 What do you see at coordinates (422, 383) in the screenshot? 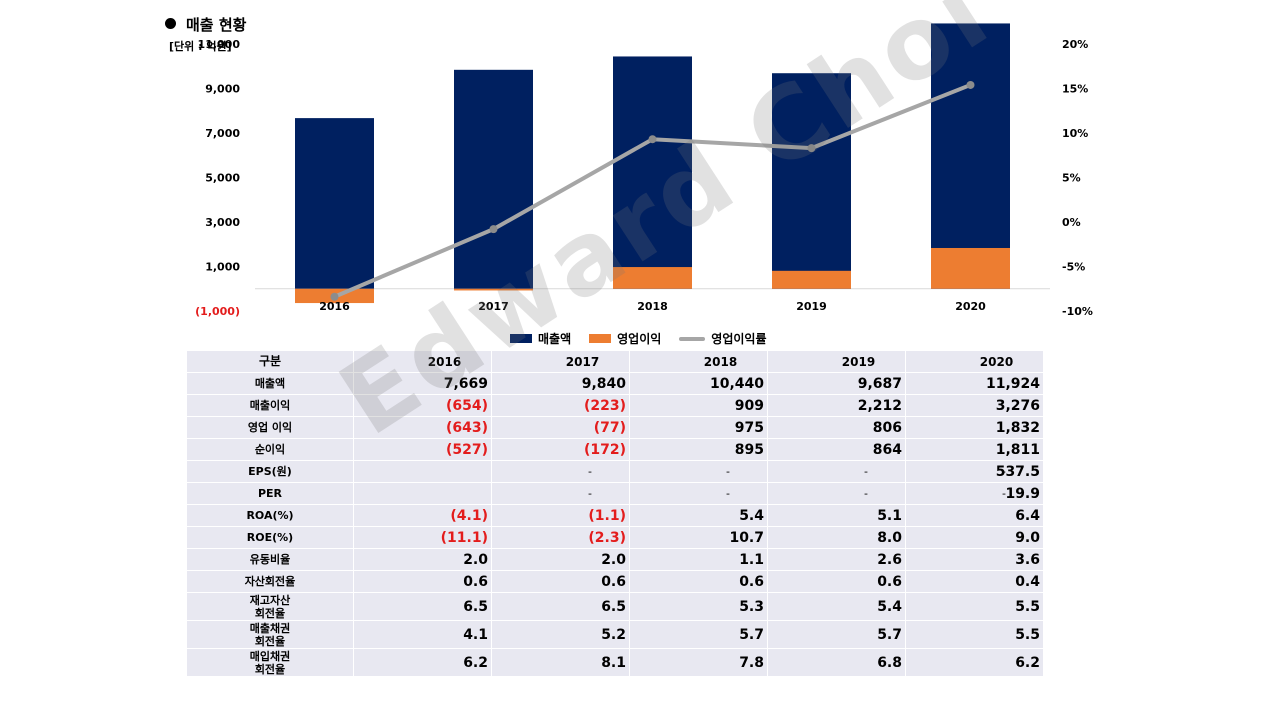
I see `table-cell: 7,669` at bounding box center [422, 383].